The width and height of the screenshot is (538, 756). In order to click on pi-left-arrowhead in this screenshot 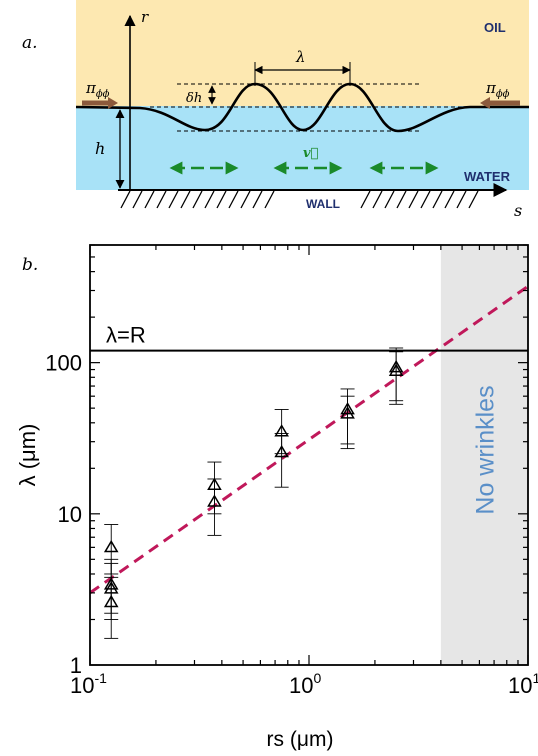, I will do `click(113, 103)`.